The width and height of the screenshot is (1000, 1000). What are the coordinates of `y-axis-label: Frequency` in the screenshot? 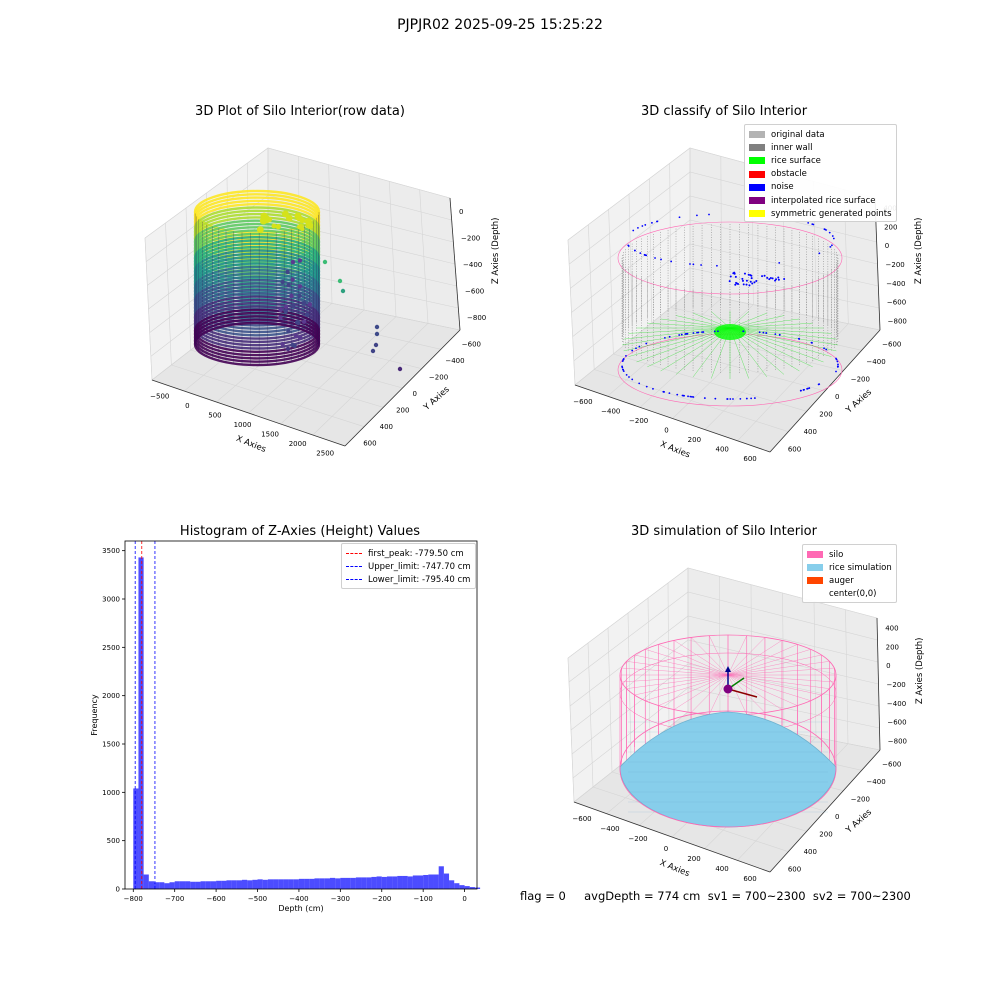 It's located at (94, 715).